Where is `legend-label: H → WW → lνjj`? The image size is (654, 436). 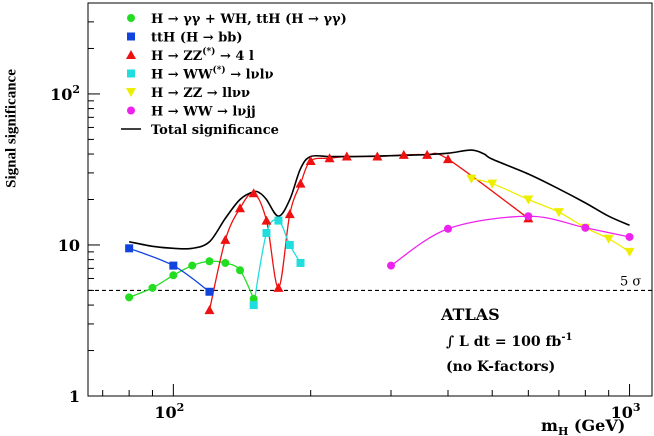 legend-label: H → WW → lνjj is located at coordinates (203, 112).